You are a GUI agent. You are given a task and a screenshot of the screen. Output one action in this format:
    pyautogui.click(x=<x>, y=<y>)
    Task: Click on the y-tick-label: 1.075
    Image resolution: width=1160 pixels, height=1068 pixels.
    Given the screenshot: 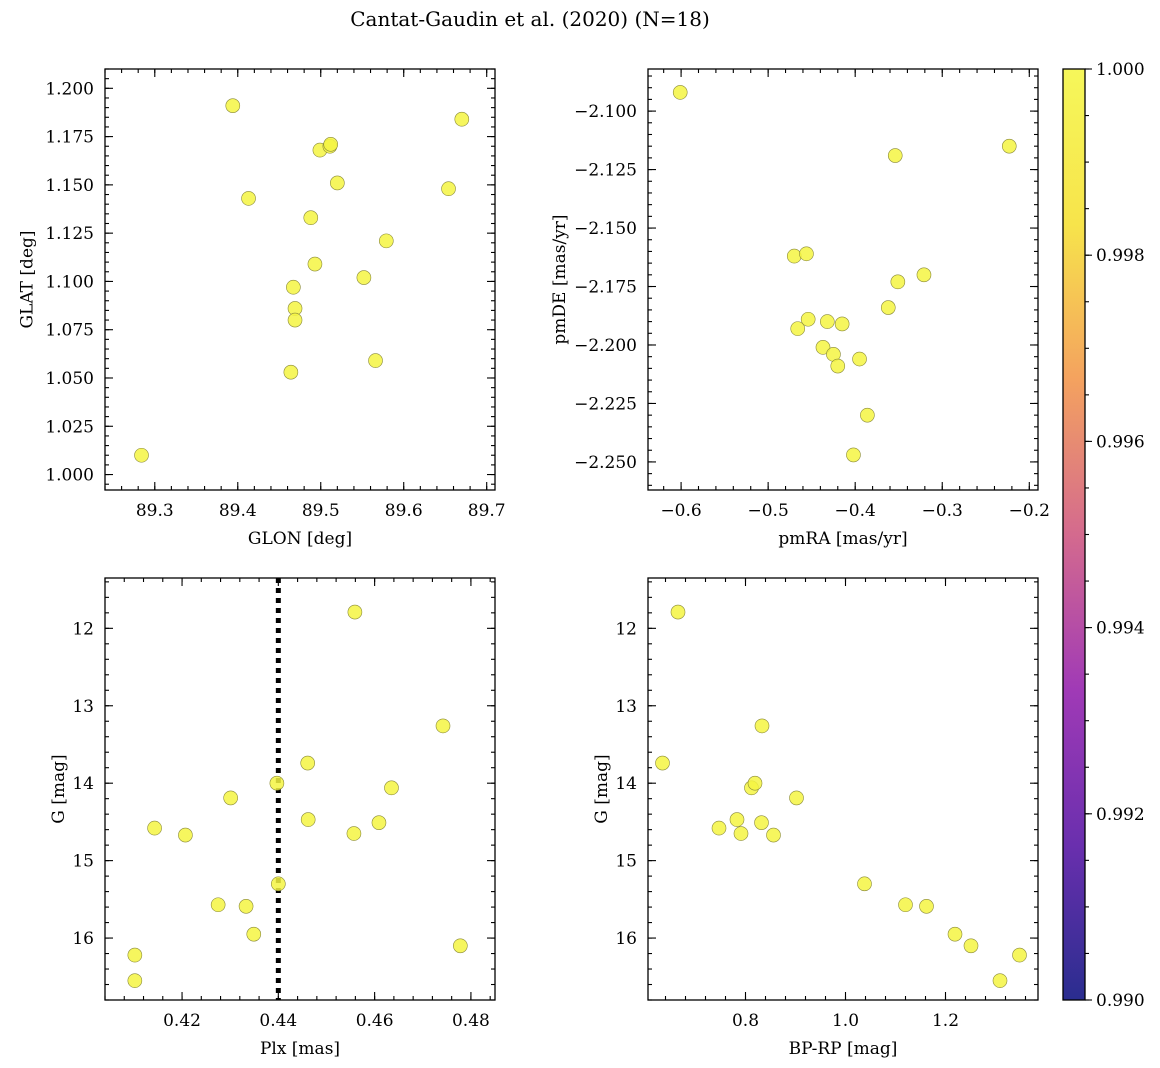 What is the action you would take?
    pyautogui.click(x=69, y=331)
    